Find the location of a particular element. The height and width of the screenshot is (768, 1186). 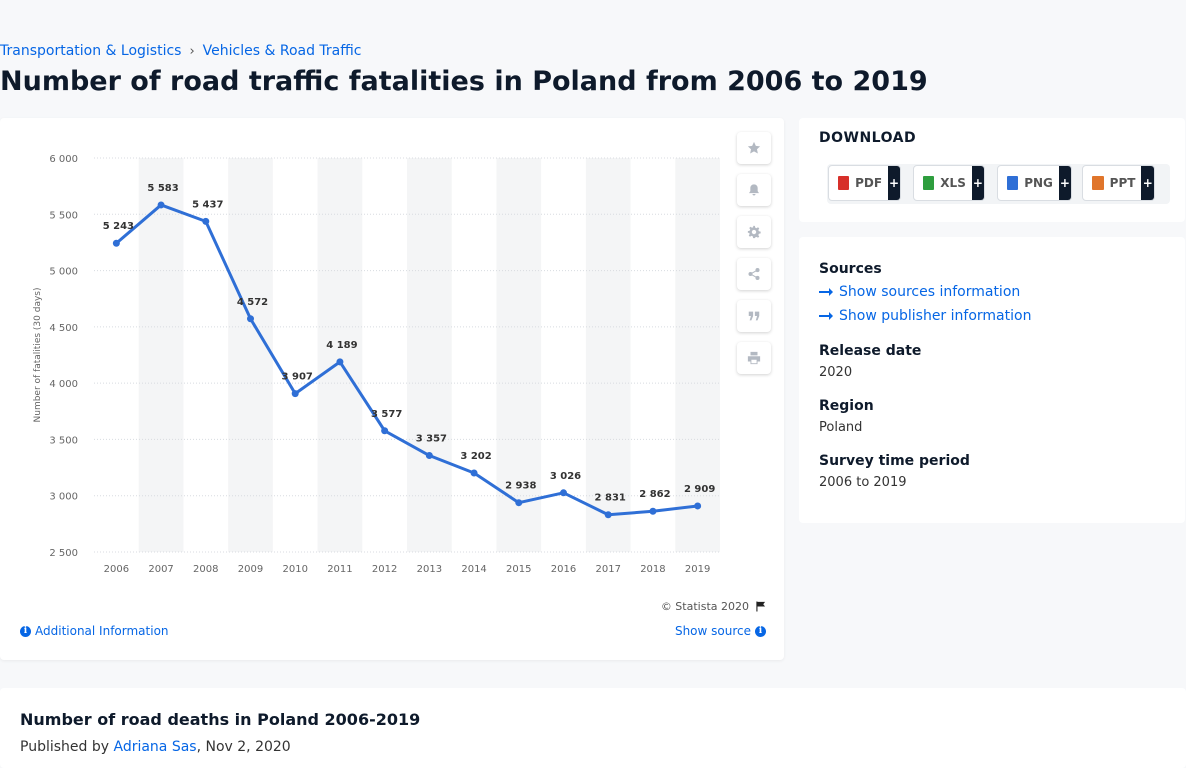

data-label: 3 202 is located at coordinates (475, 456).